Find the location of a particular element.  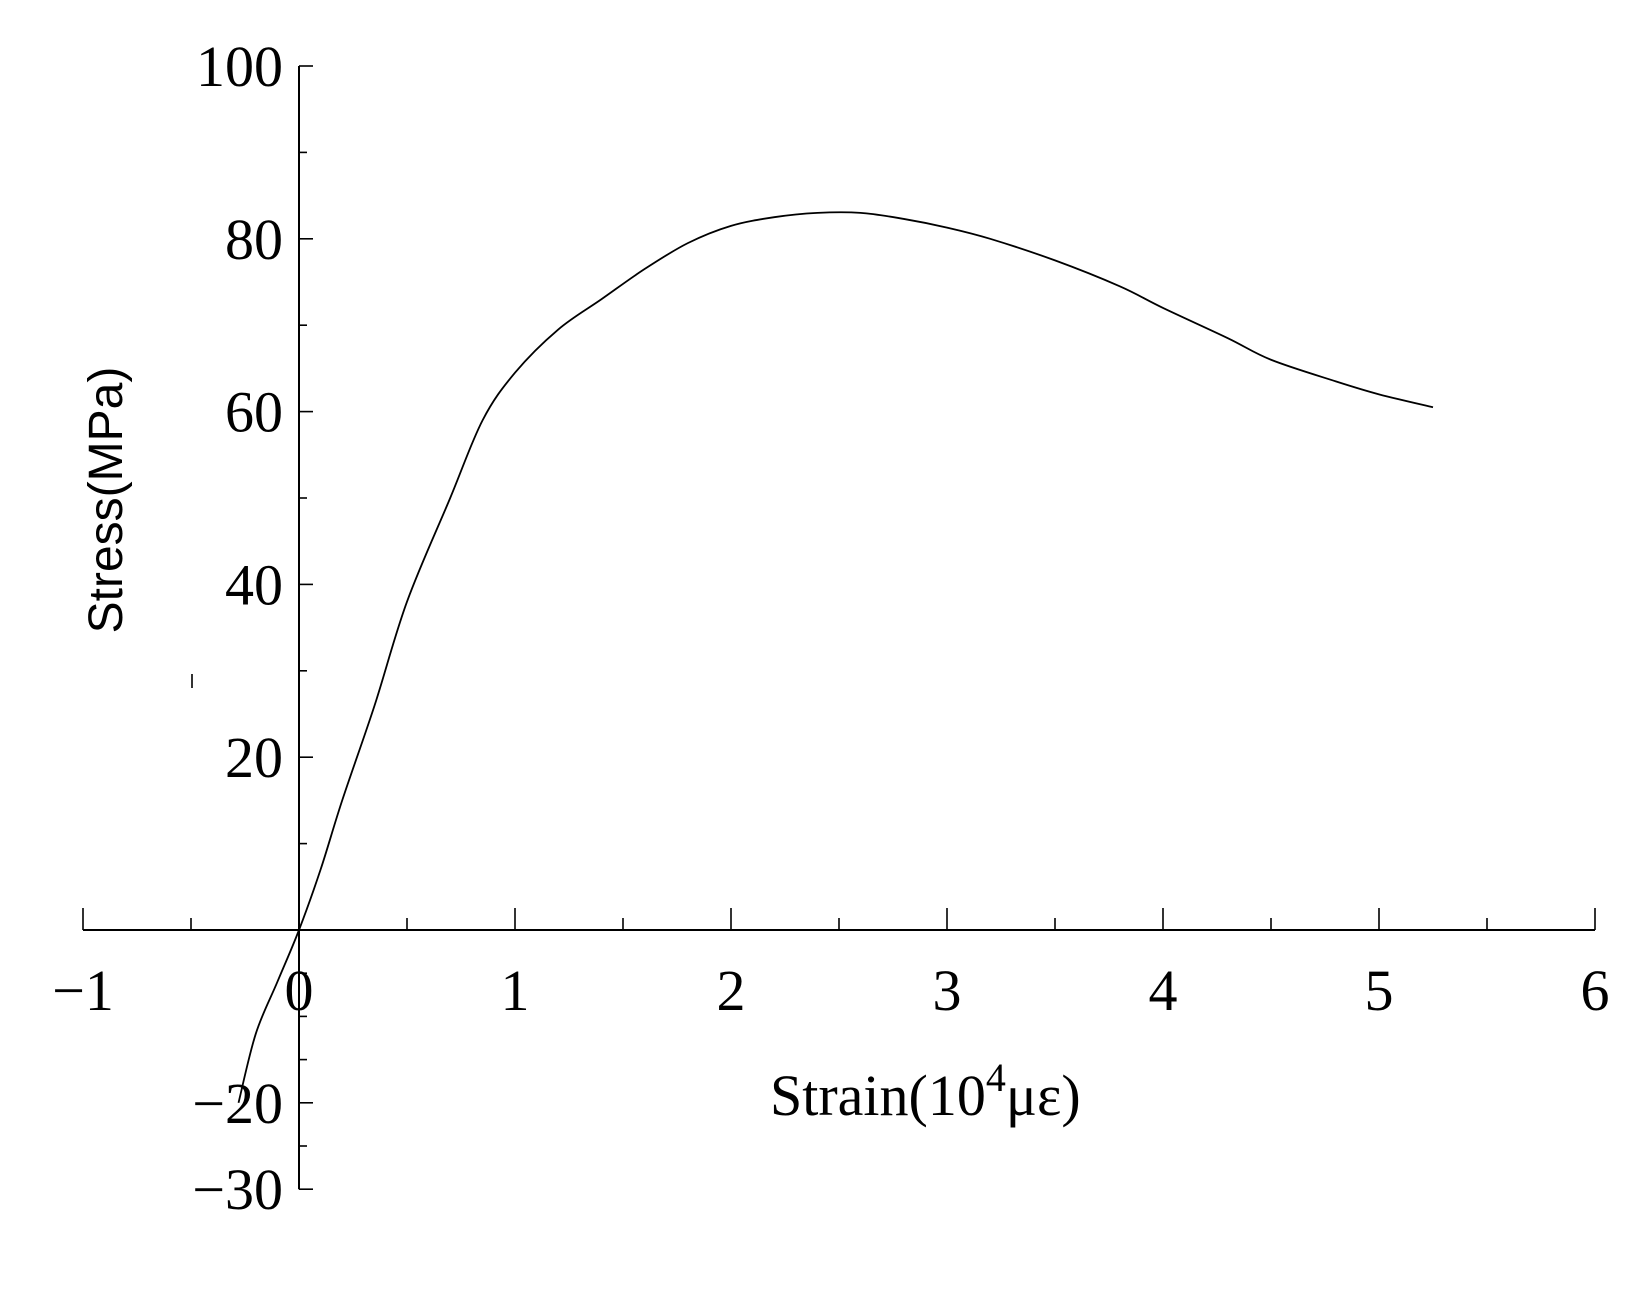

y-tick-label: −30 is located at coordinates (237, 1189).